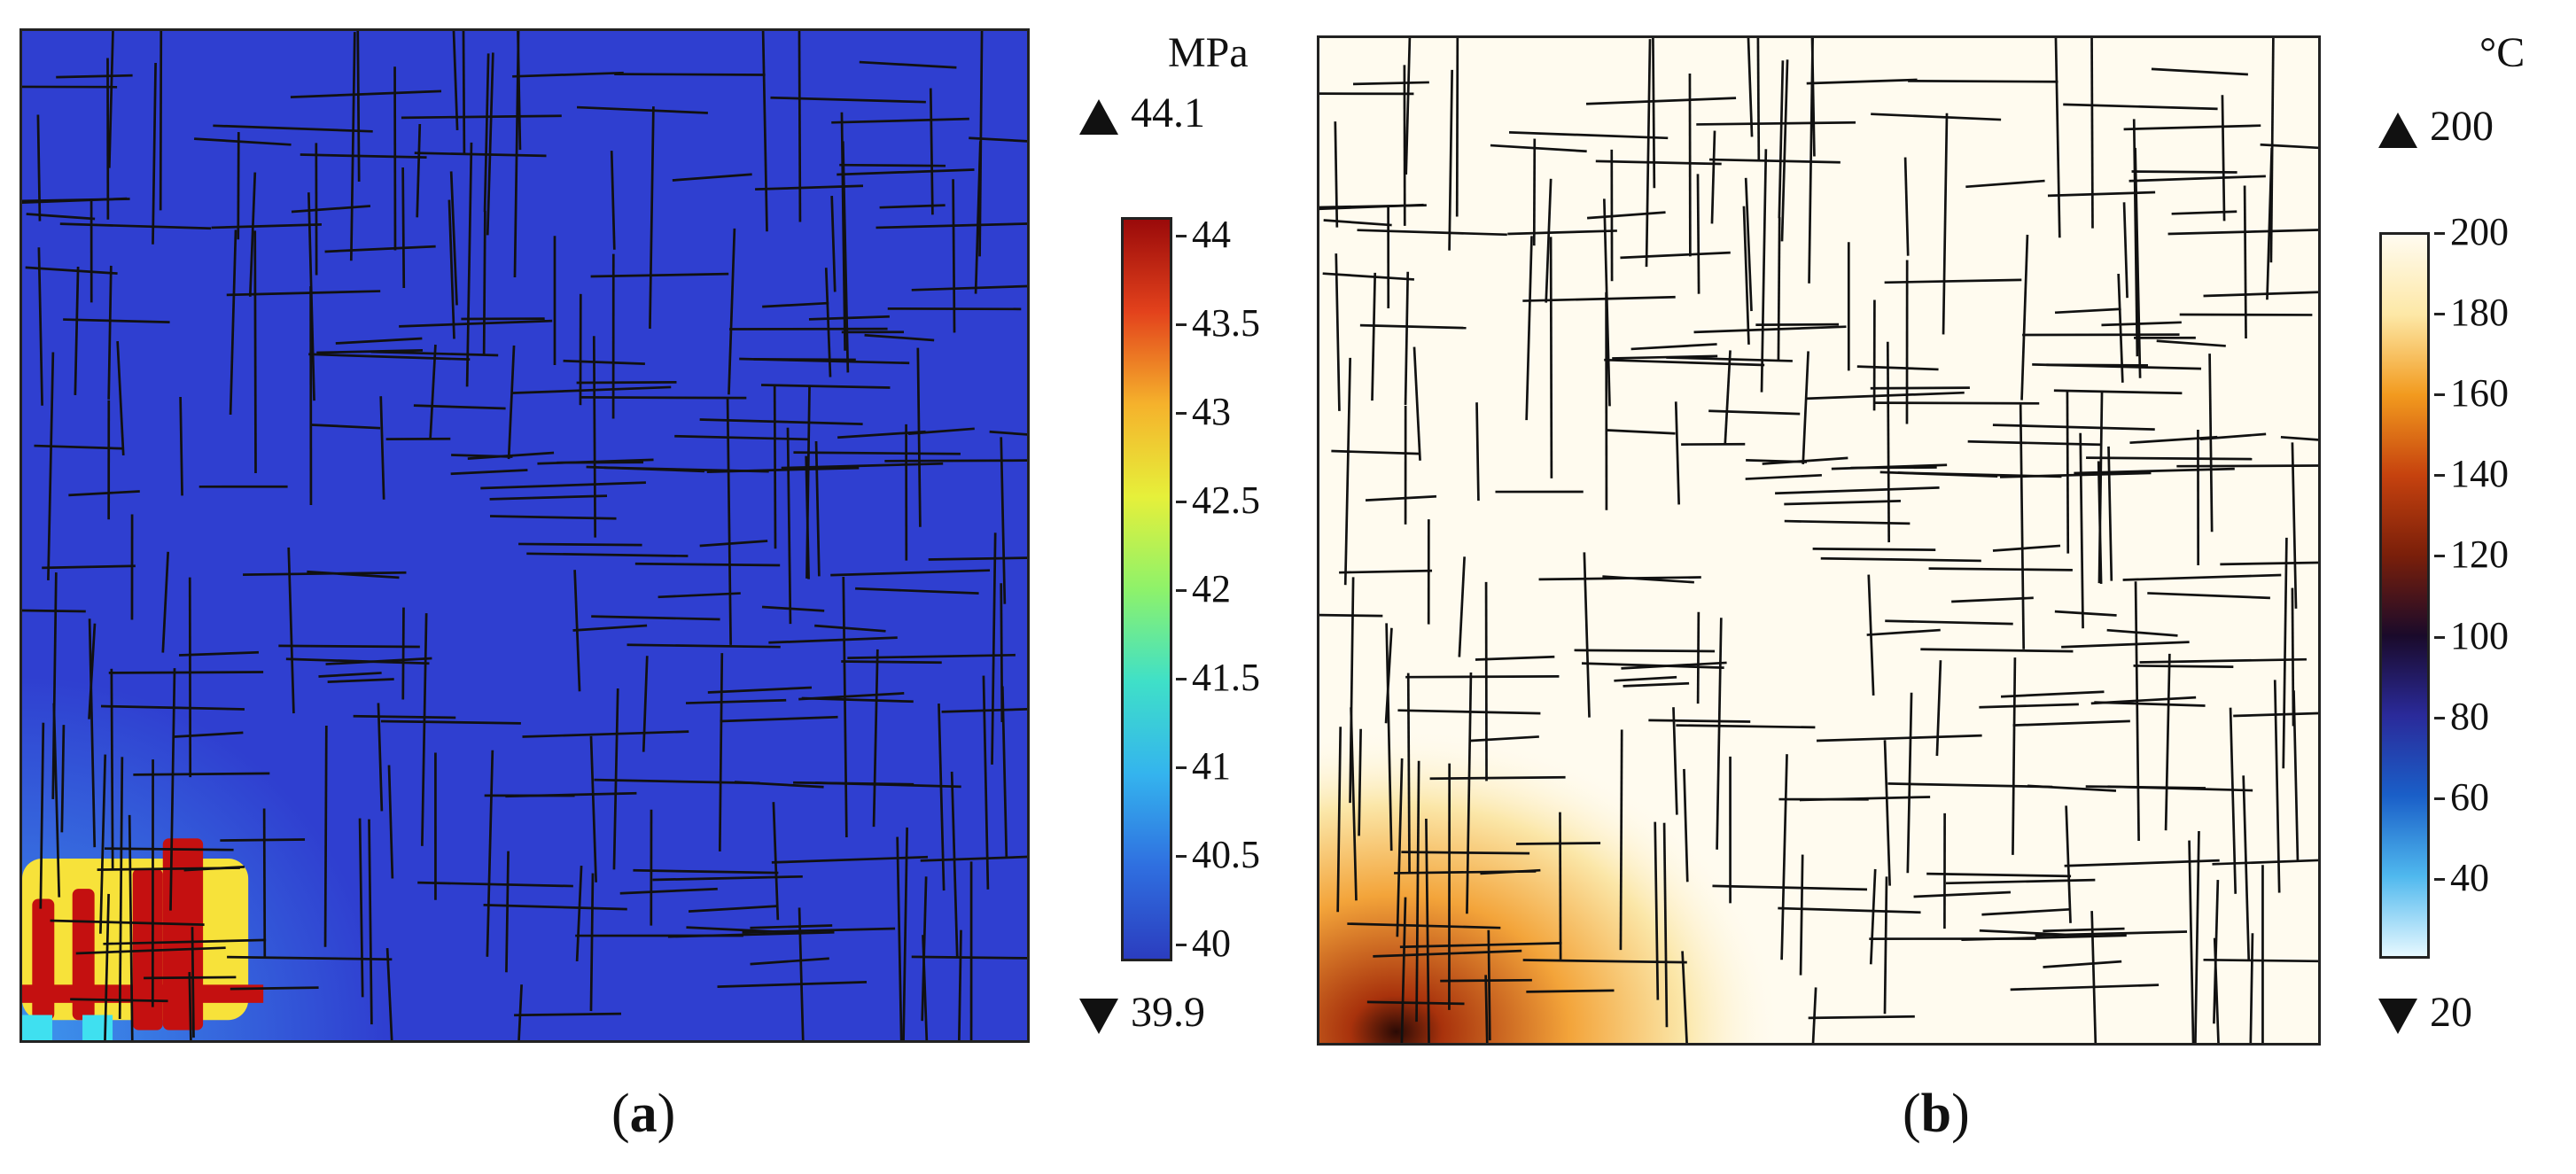 Image resolution: width=2576 pixels, height=1174 pixels. I want to click on colorbar-tick-label: 40, so click(1203, 943).